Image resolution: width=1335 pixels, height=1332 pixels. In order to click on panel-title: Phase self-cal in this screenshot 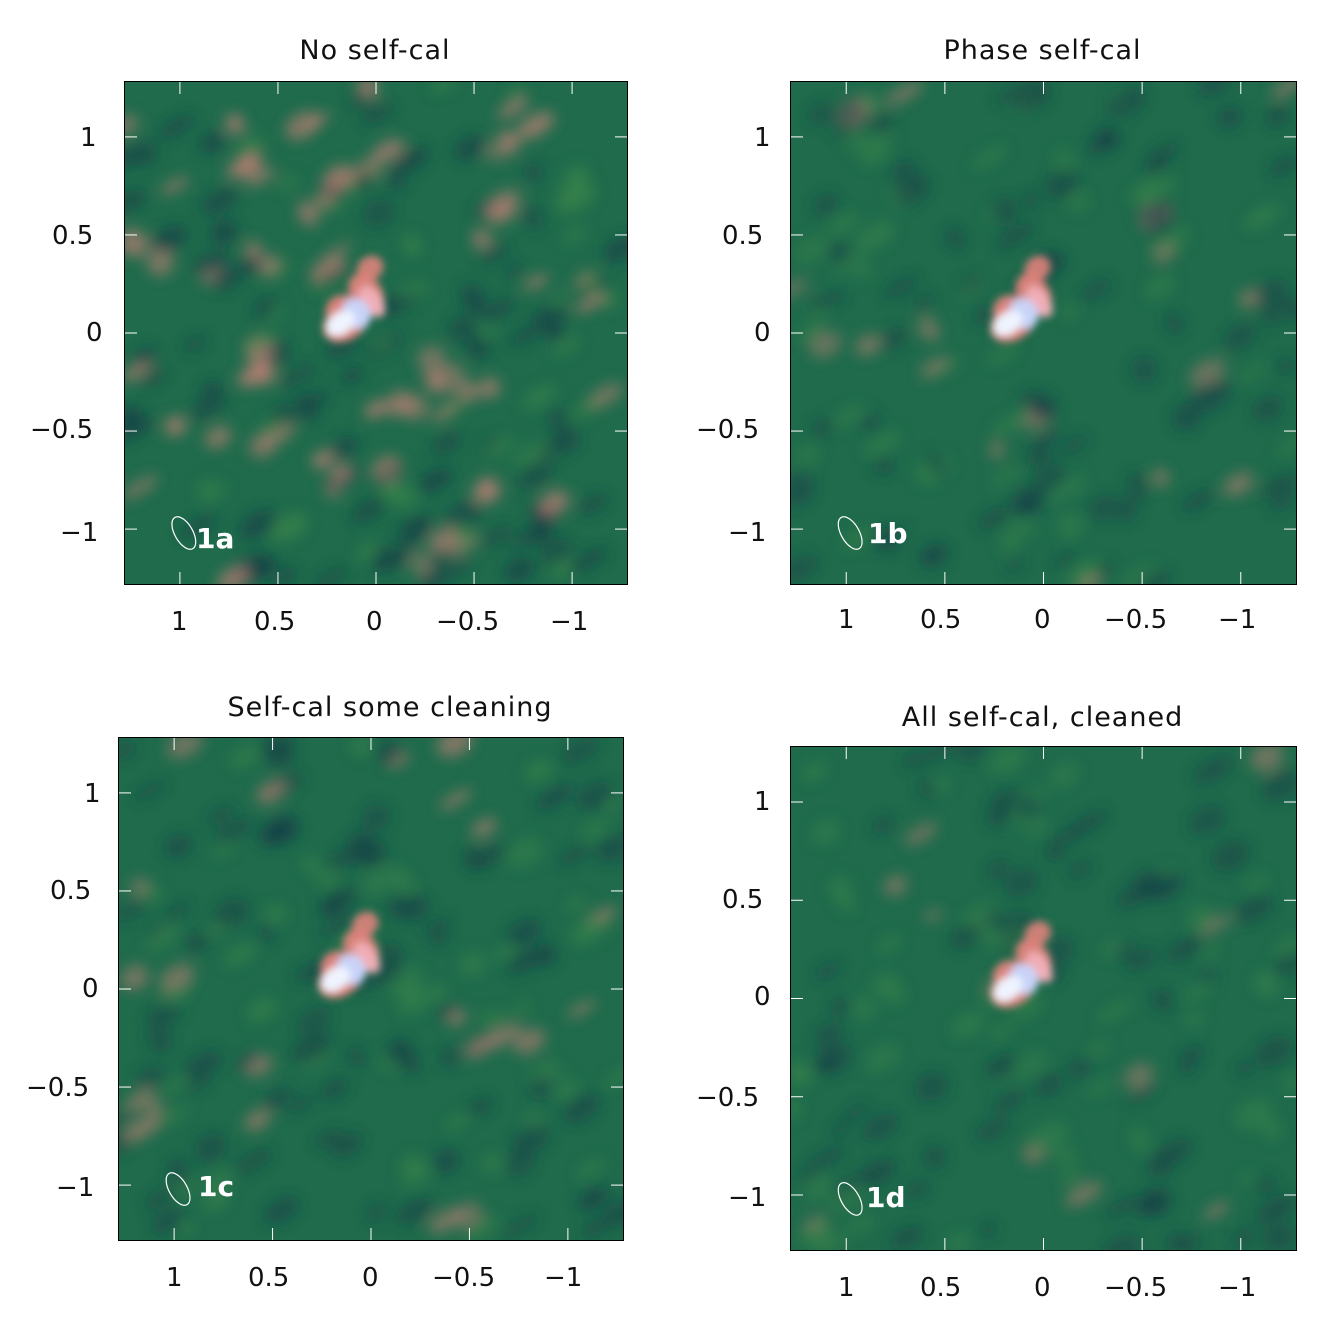, I will do `click(1042, 50)`.